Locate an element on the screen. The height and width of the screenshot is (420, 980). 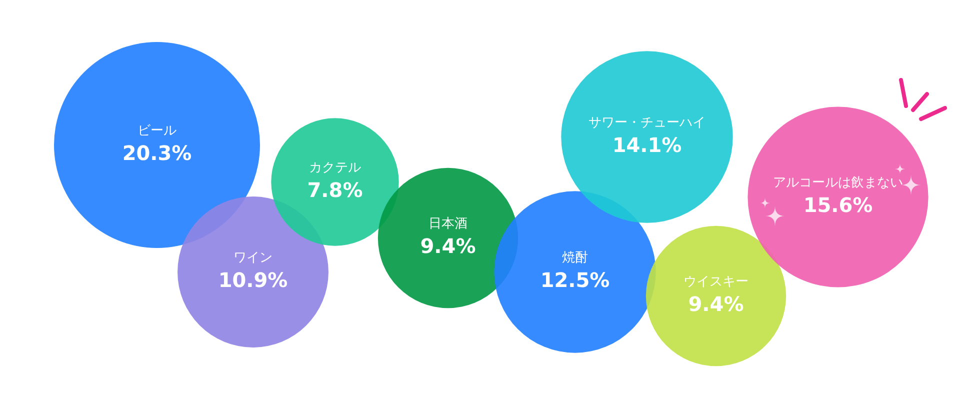
category-label: カクテル is located at coordinates (335, 168).